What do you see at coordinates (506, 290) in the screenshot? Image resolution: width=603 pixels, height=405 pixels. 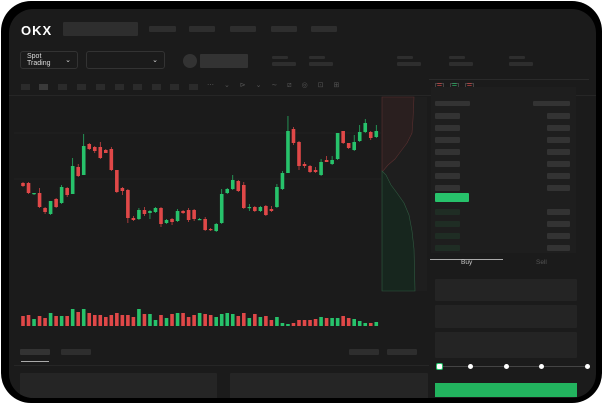 I see `price-input` at bounding box center [506, 290].